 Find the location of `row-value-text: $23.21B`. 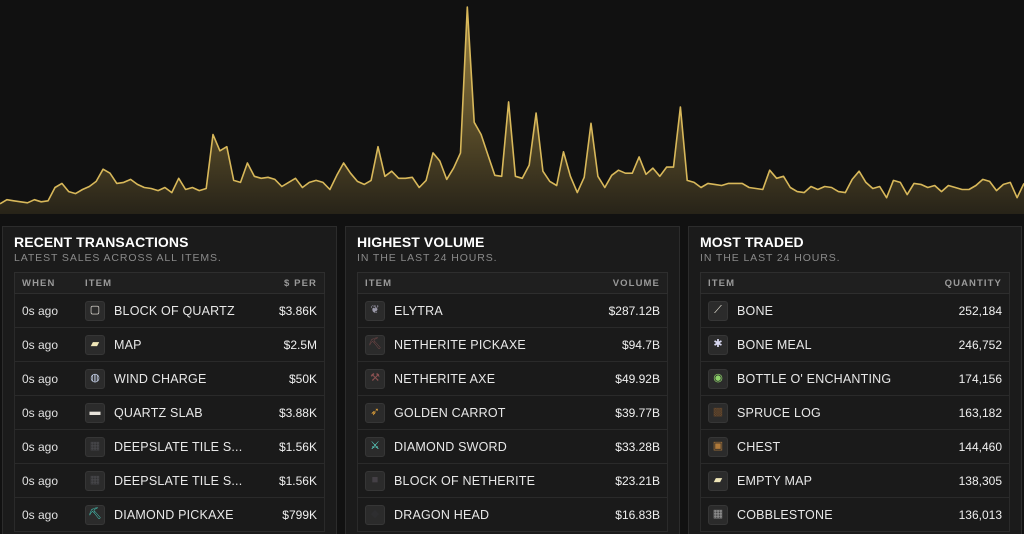

row-value-text: $23.21B is located at coordinates (637, 480).